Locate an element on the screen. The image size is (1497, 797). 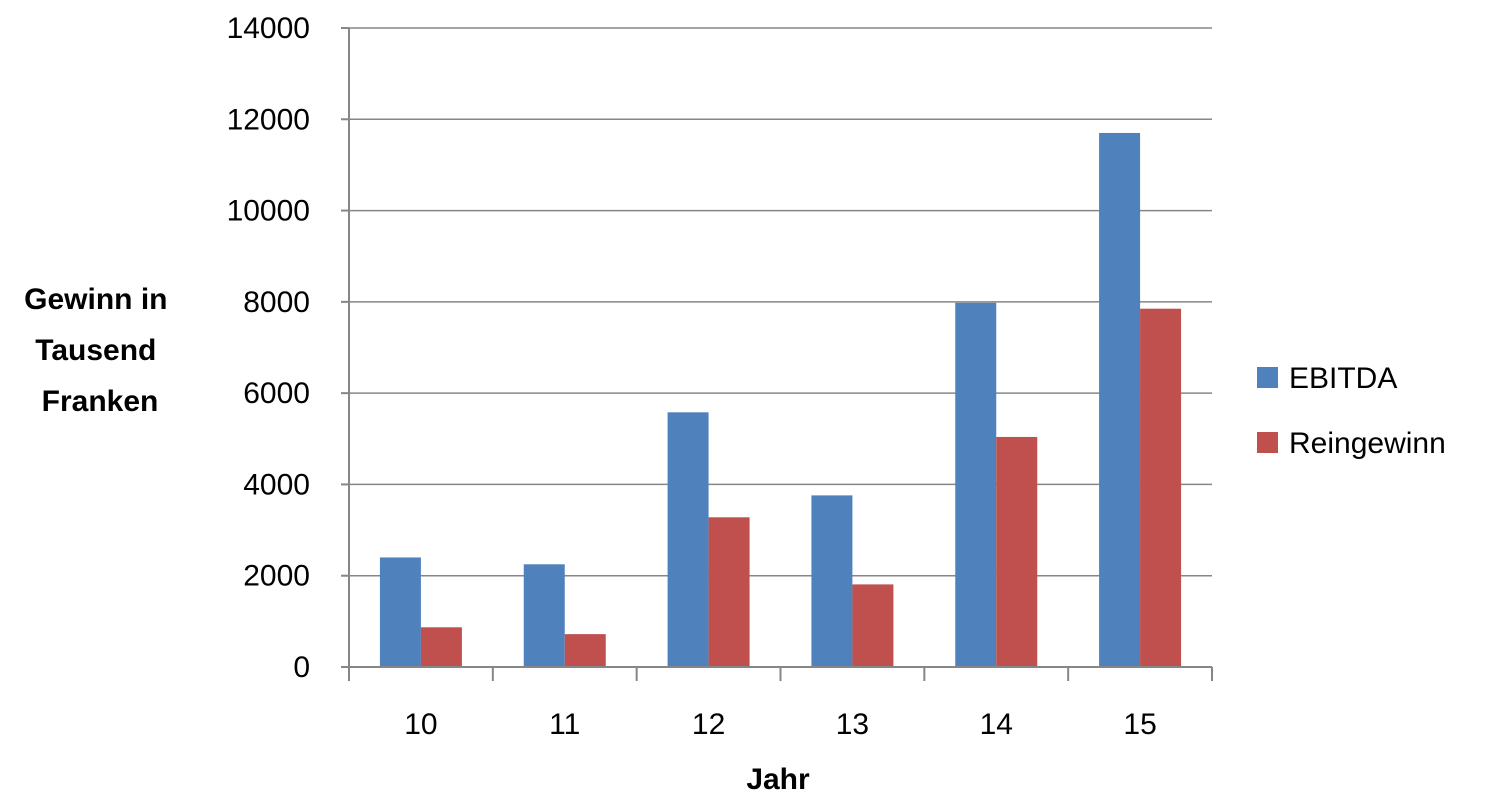
legend: EBITDA Reingewinn is located at coordinates (1351, 411).